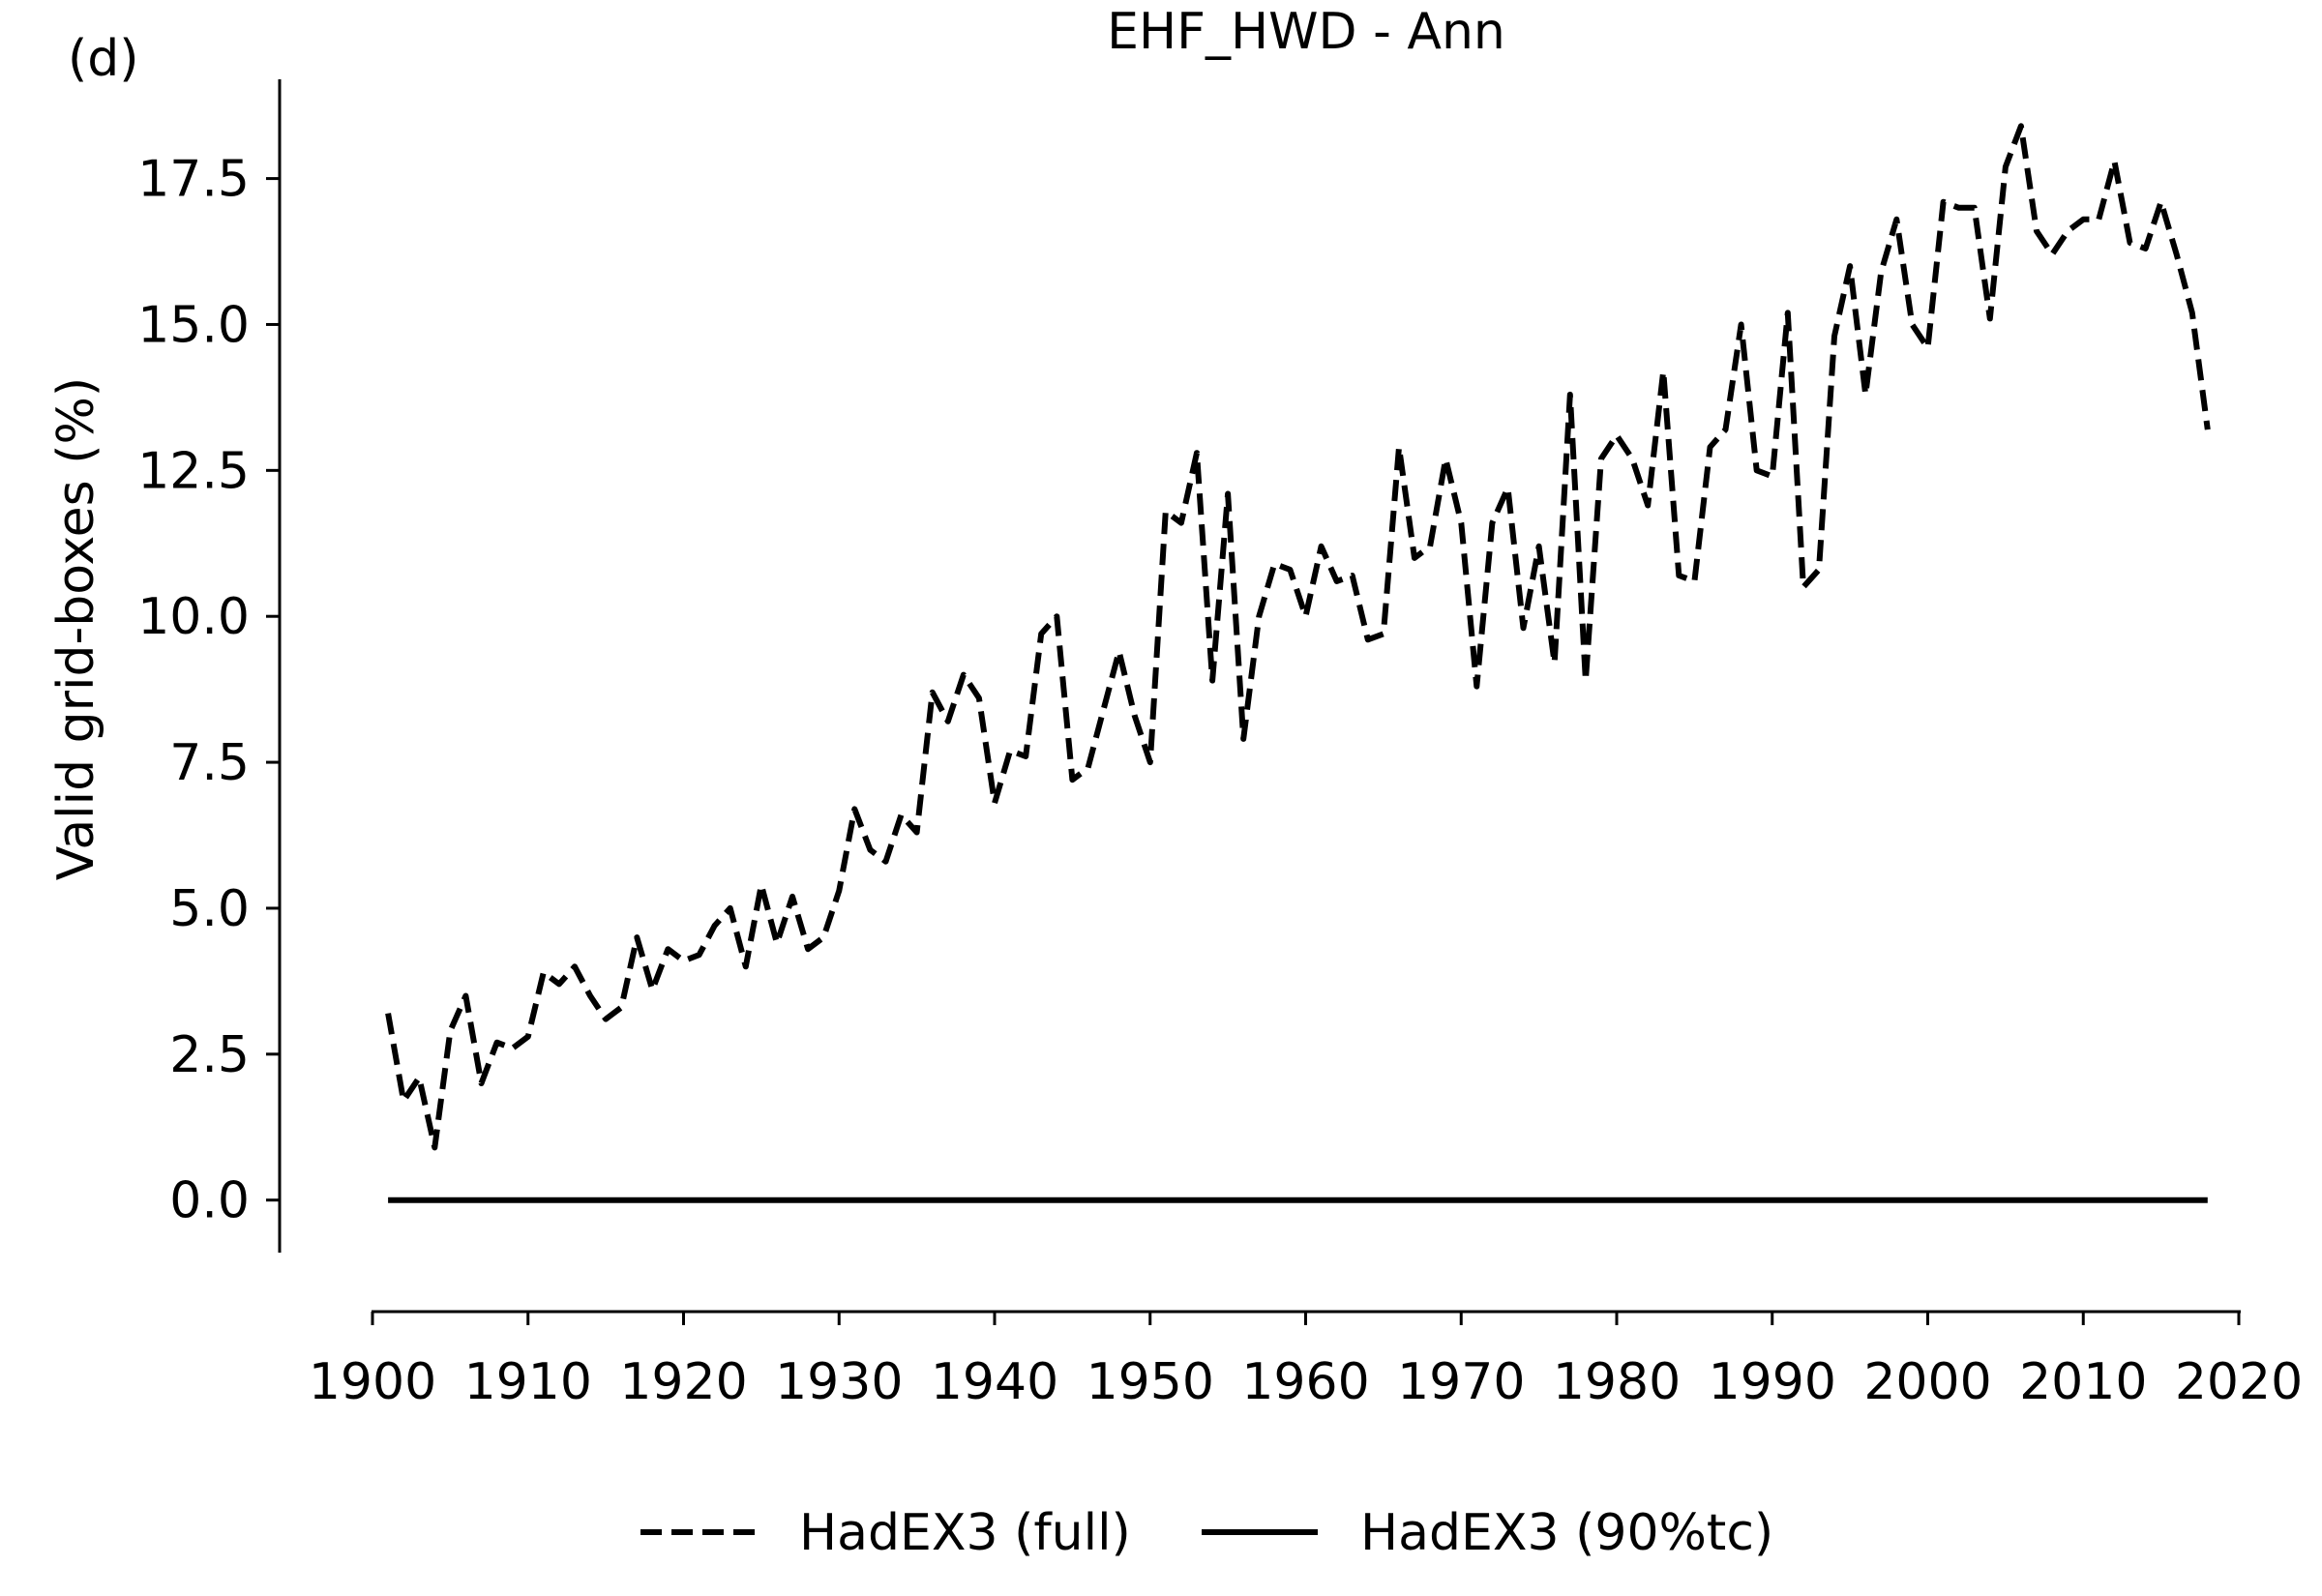 This screenshot has height=1596, width=2322. What do you see at coordinates (209, 1201) in the screenshot?
I see `y-tick-label: 0.0` at bounding box center [209, 1201].